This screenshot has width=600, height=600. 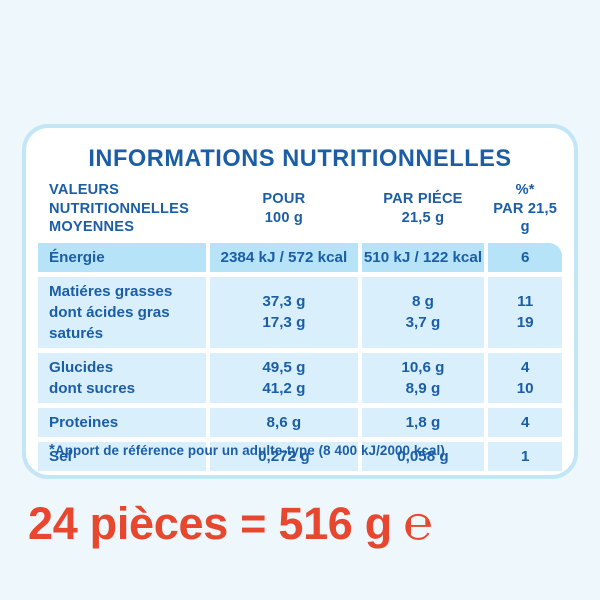 I want to click on row-value-pour: 49,5 g 41,2 g, so click(x=284, y=377).